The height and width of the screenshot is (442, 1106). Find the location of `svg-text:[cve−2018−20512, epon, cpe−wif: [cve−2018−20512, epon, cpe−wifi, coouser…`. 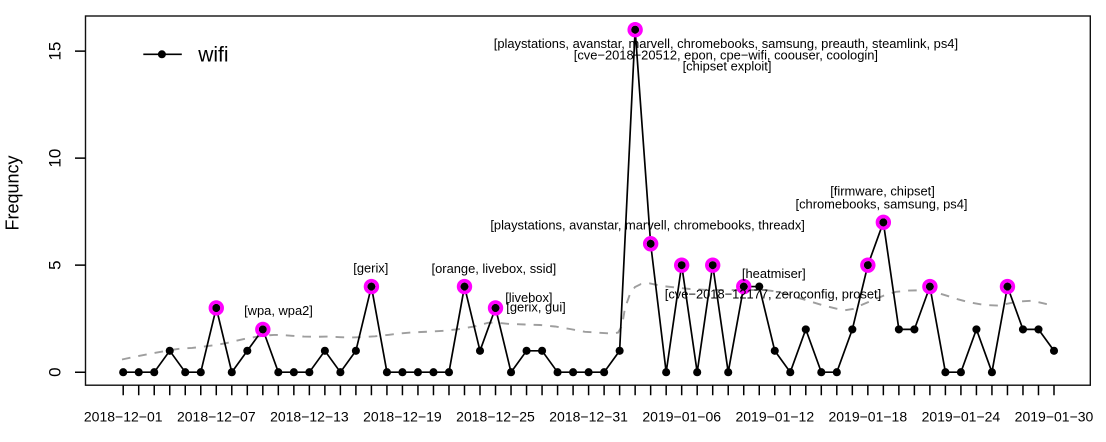

svg-text:[cve−2018−20512, epon, cpe−wif: [cve−2018−20512, epon, cpe−wifi, coouser… is located at coordinates (726, 54).